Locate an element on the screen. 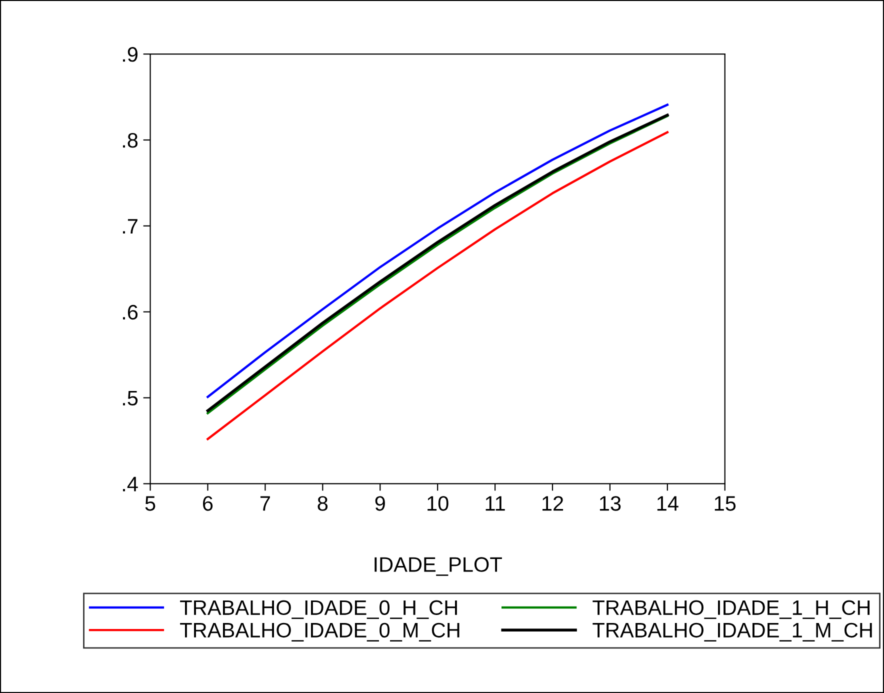 The image size is (884, 693). y-tick-label: .5 is located at coordinates (130, 398).